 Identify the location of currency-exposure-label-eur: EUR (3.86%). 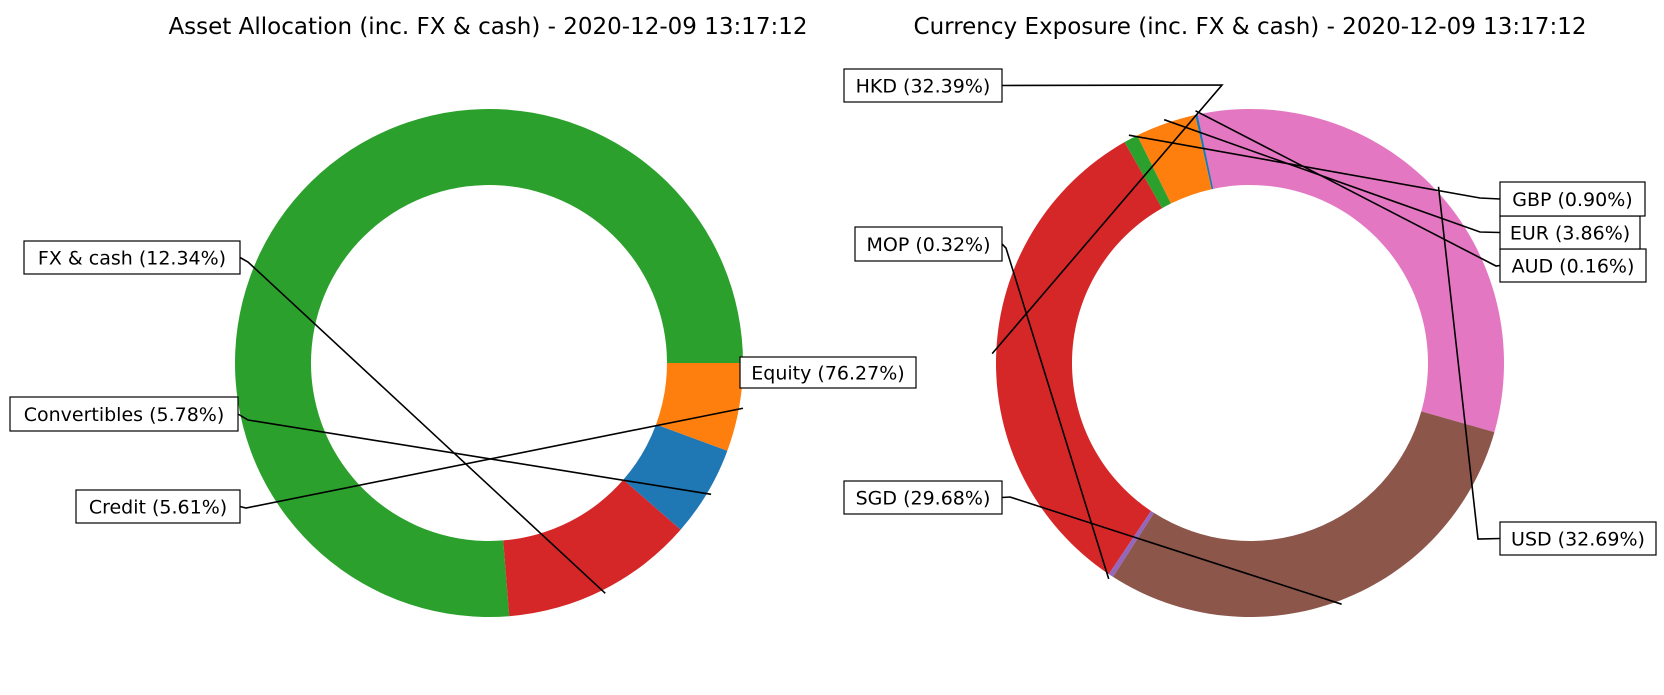
(1570, 234).